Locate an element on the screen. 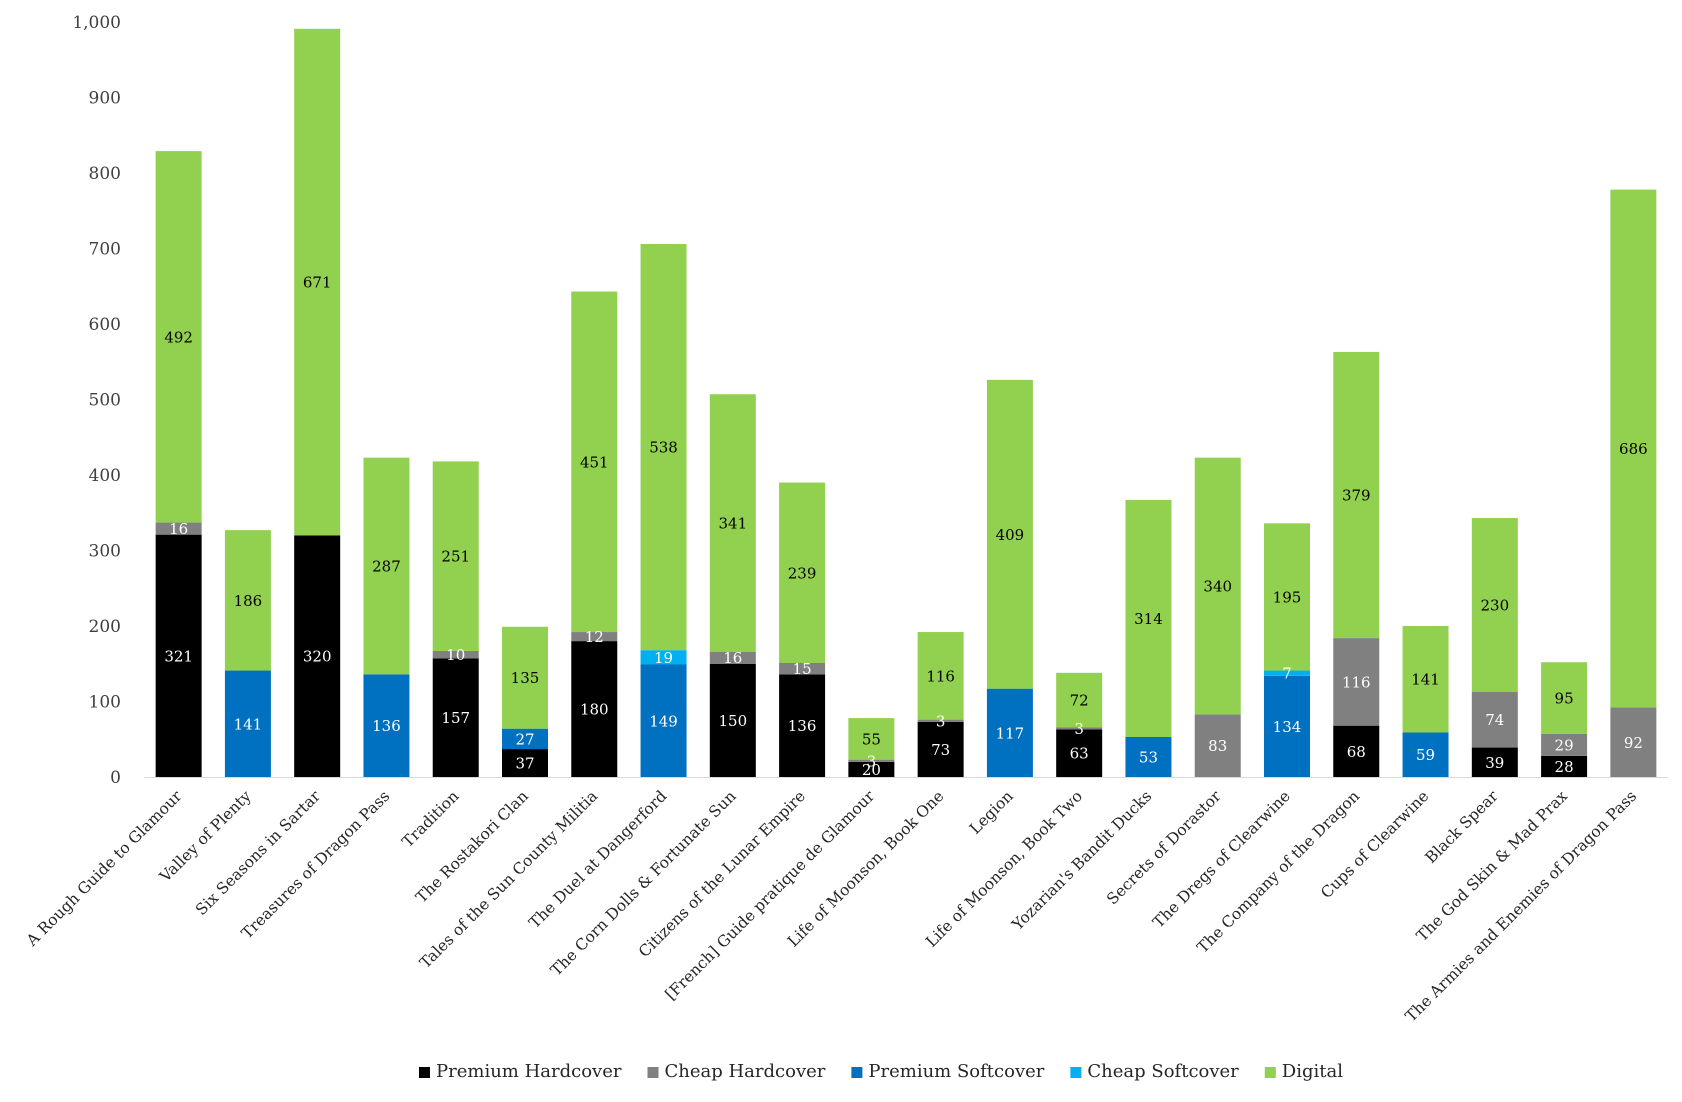 The image size is (1682, 1102). x-category-label: Tradition is located at coordinates (431, 819).